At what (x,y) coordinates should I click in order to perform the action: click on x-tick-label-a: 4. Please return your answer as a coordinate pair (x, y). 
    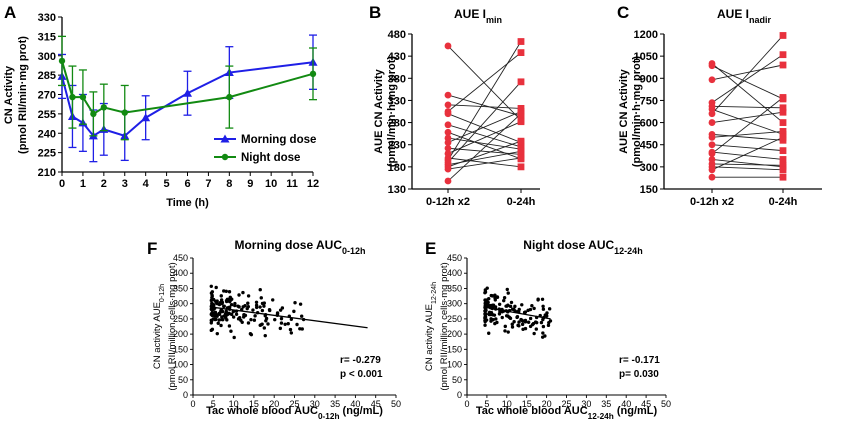
    Looking at the image, I should click on (146, 184).